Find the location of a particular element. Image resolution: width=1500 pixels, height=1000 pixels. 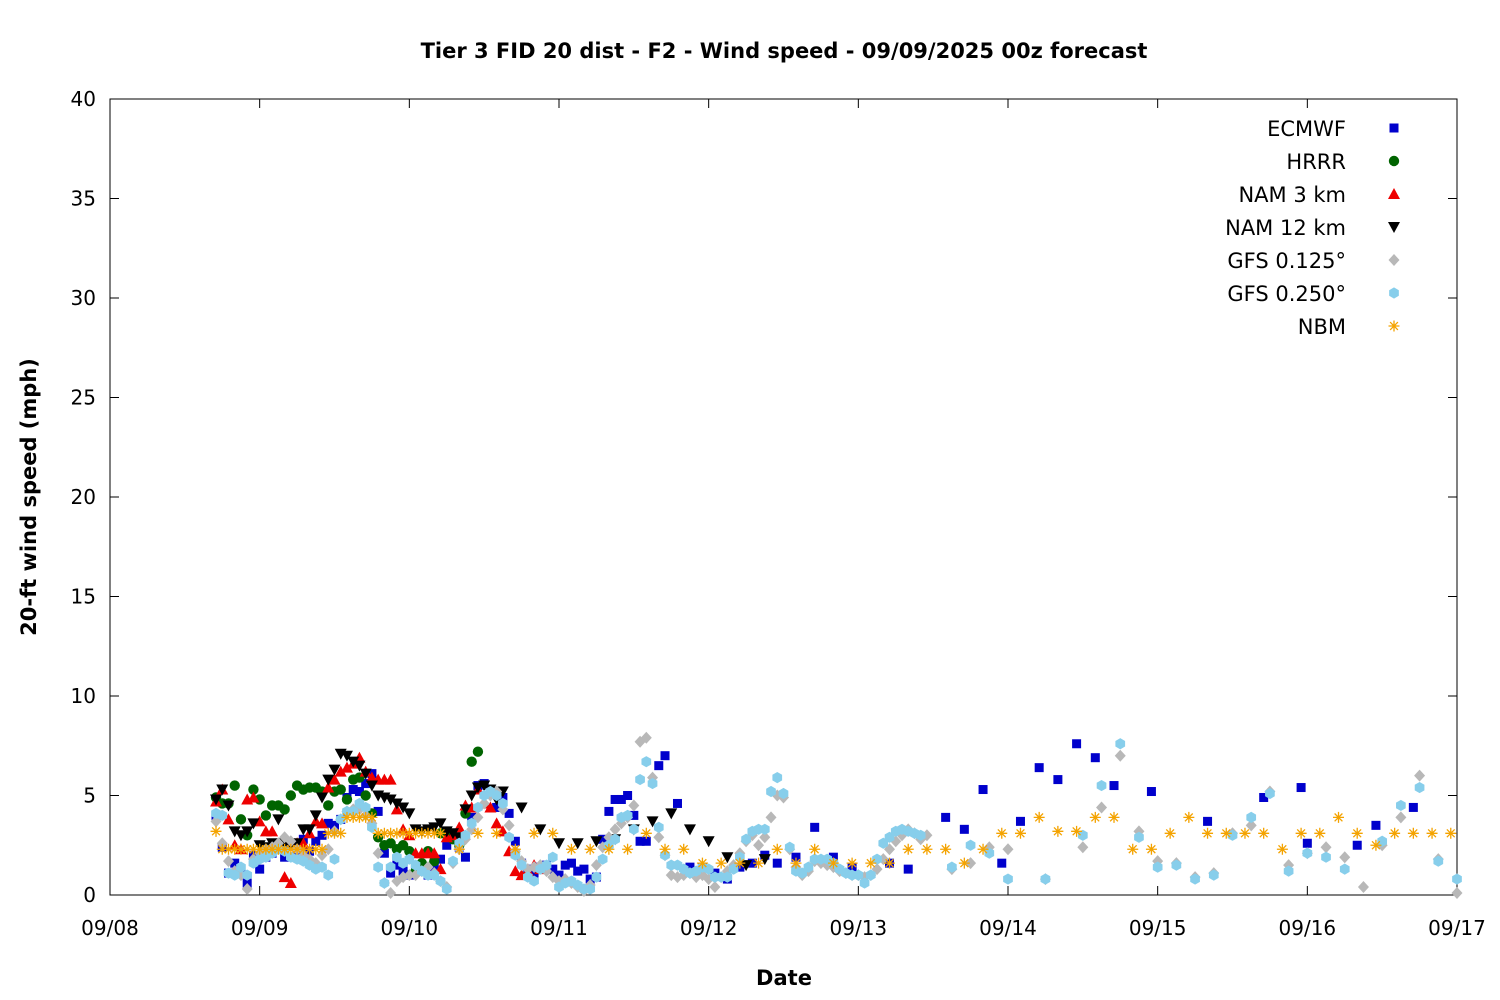

y-tick-label: 10 is located at coordinates (83, 696).